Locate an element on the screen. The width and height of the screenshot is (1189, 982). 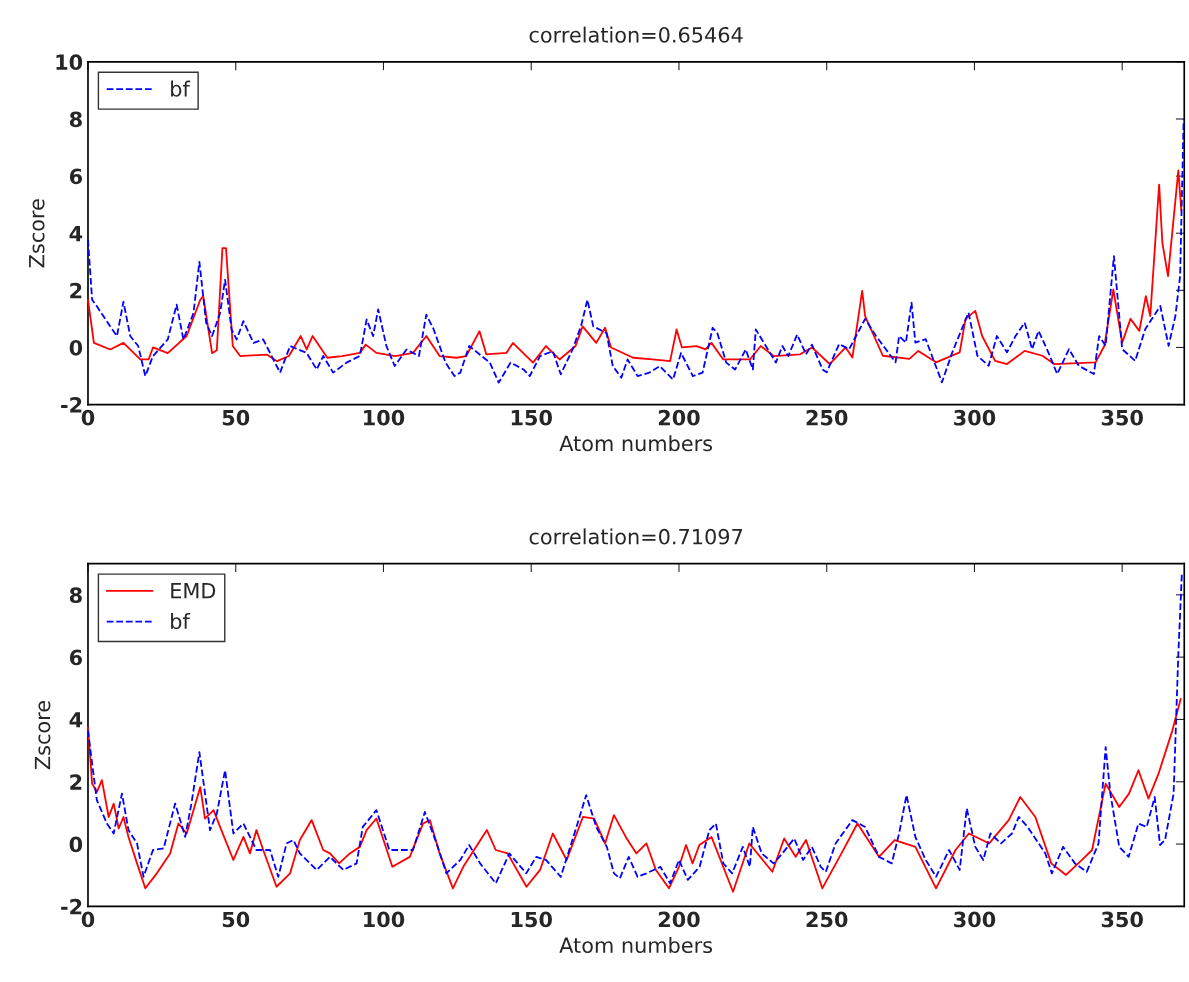
chart-title: correlation=0.71097 is located at coordinates (636, 536).